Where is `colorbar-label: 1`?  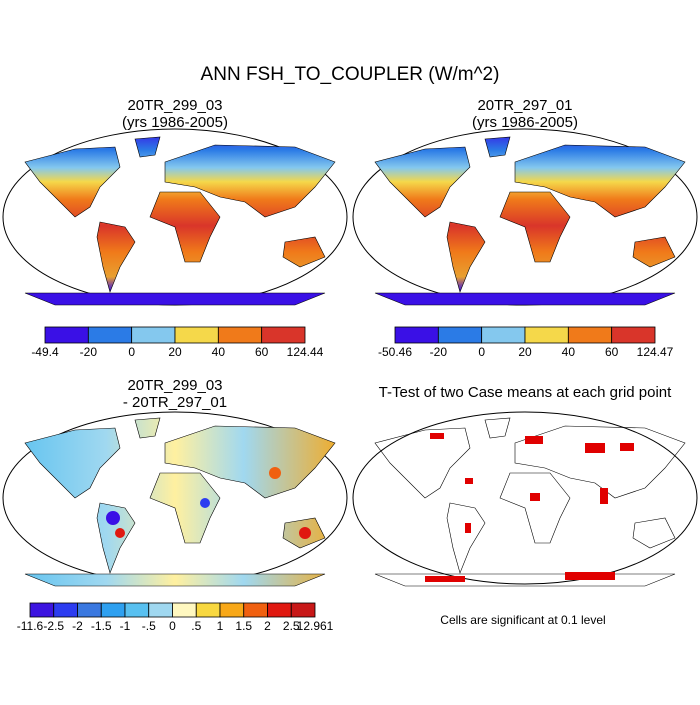
colorbar-label: 1 is located at coordinates (220, 626).